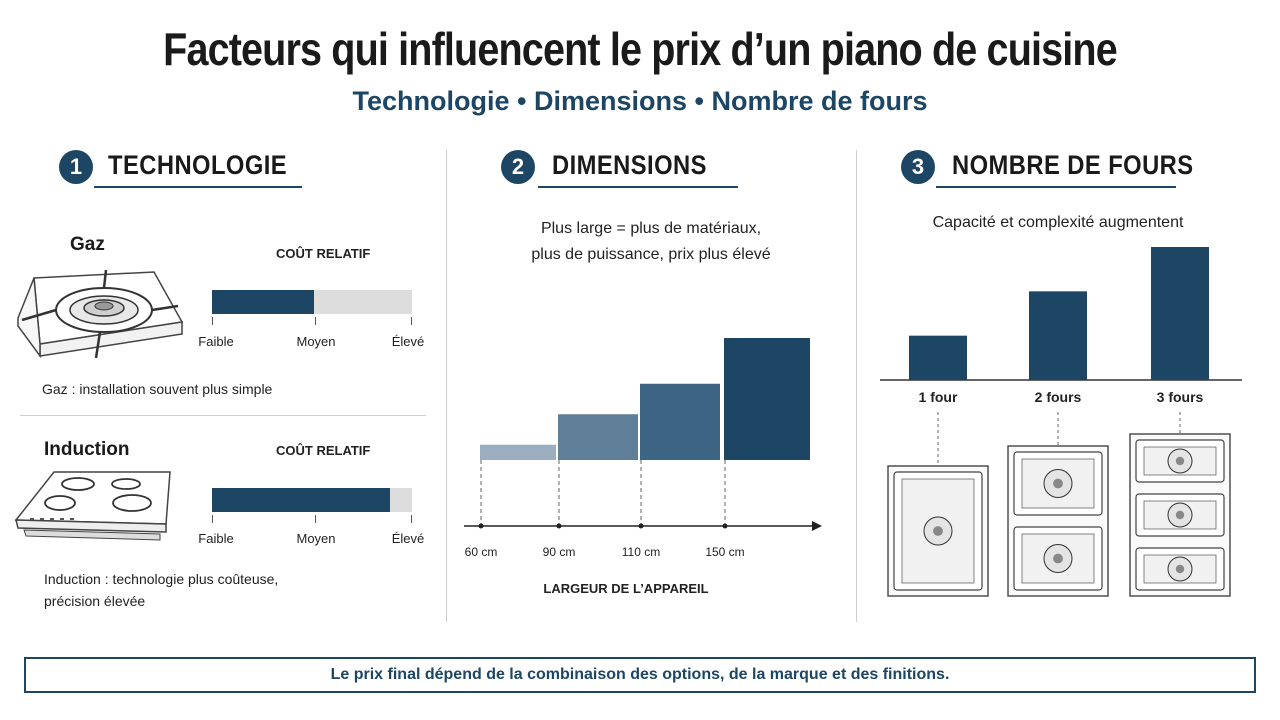  Describe the element at coordinates (301, 500) in the screenshot. I see `induction-cost-fill` at that location.